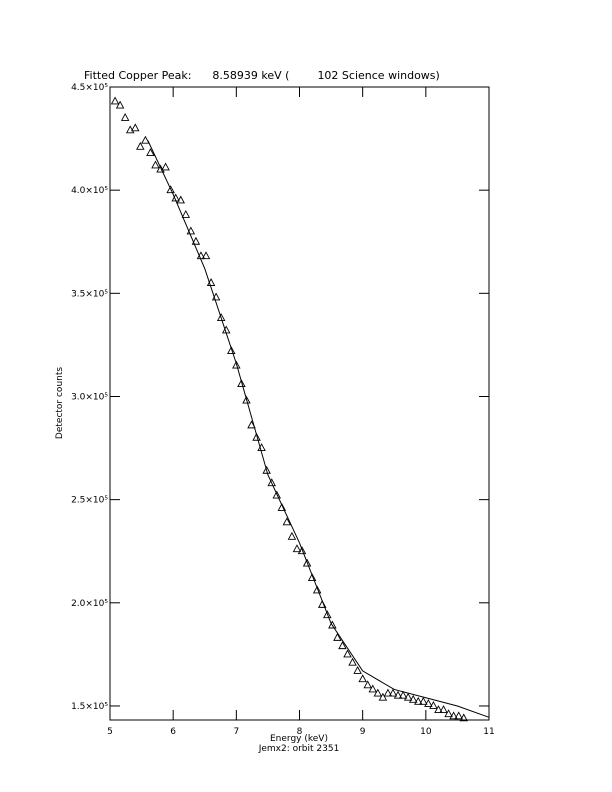 This screenshot has height=792, width=612. What do you see at coordinates (236, 732) in the screenshot?
I see `x-tick-label: 7` at bounding box center [236, 732].